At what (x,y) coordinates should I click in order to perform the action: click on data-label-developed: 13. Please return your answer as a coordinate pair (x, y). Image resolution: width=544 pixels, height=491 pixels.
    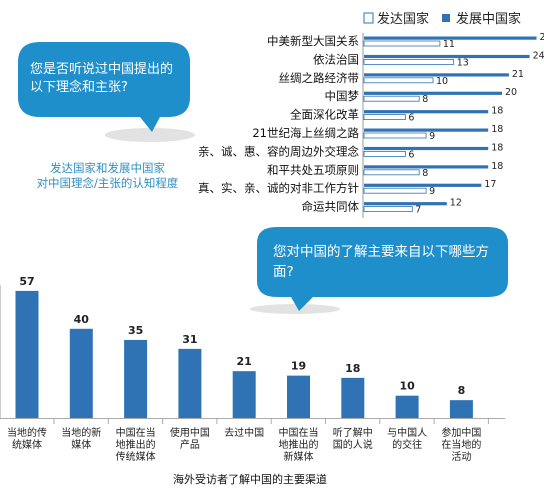
    Looking at the image, I should click on (463, 62).